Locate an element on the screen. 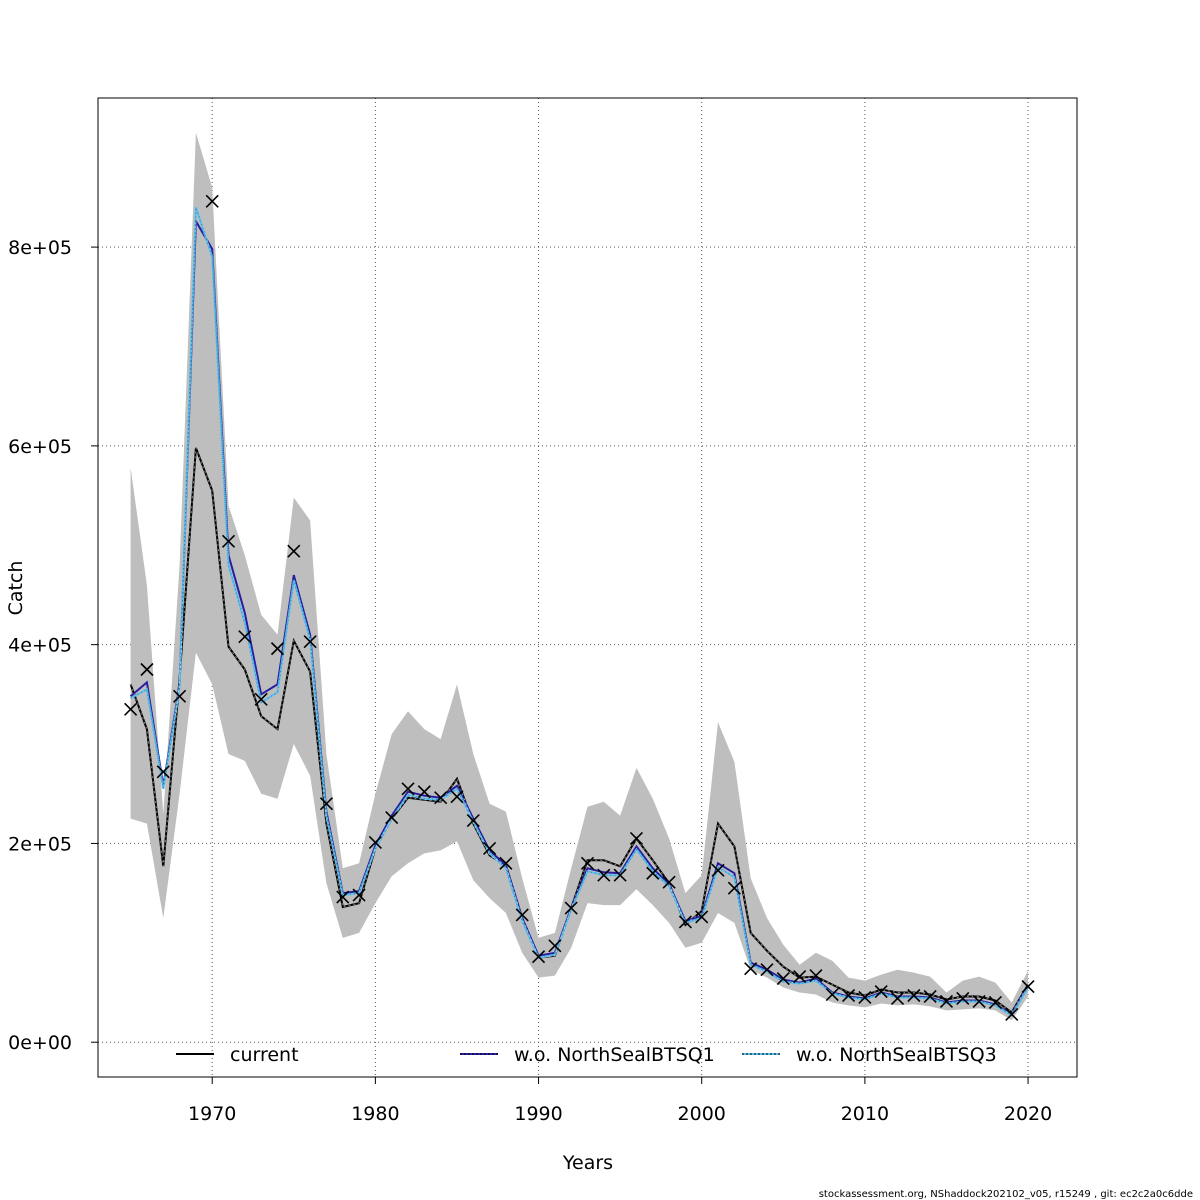 This screenshot has width=1200, height=1200. x-tick-label: 2020 is located at coordinates (1028, 1114).